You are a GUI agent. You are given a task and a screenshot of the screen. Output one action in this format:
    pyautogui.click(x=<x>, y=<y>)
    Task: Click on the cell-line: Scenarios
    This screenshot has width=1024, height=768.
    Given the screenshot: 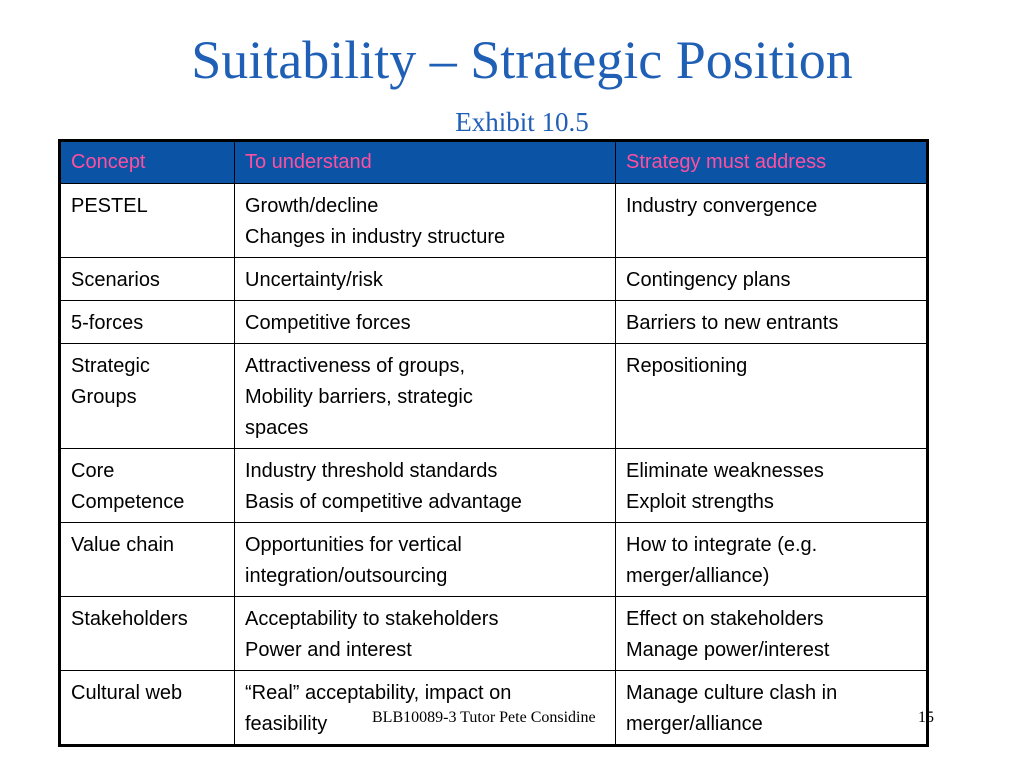 What is the action you would take?
    pyautogui.click(x=115, y=280)
    